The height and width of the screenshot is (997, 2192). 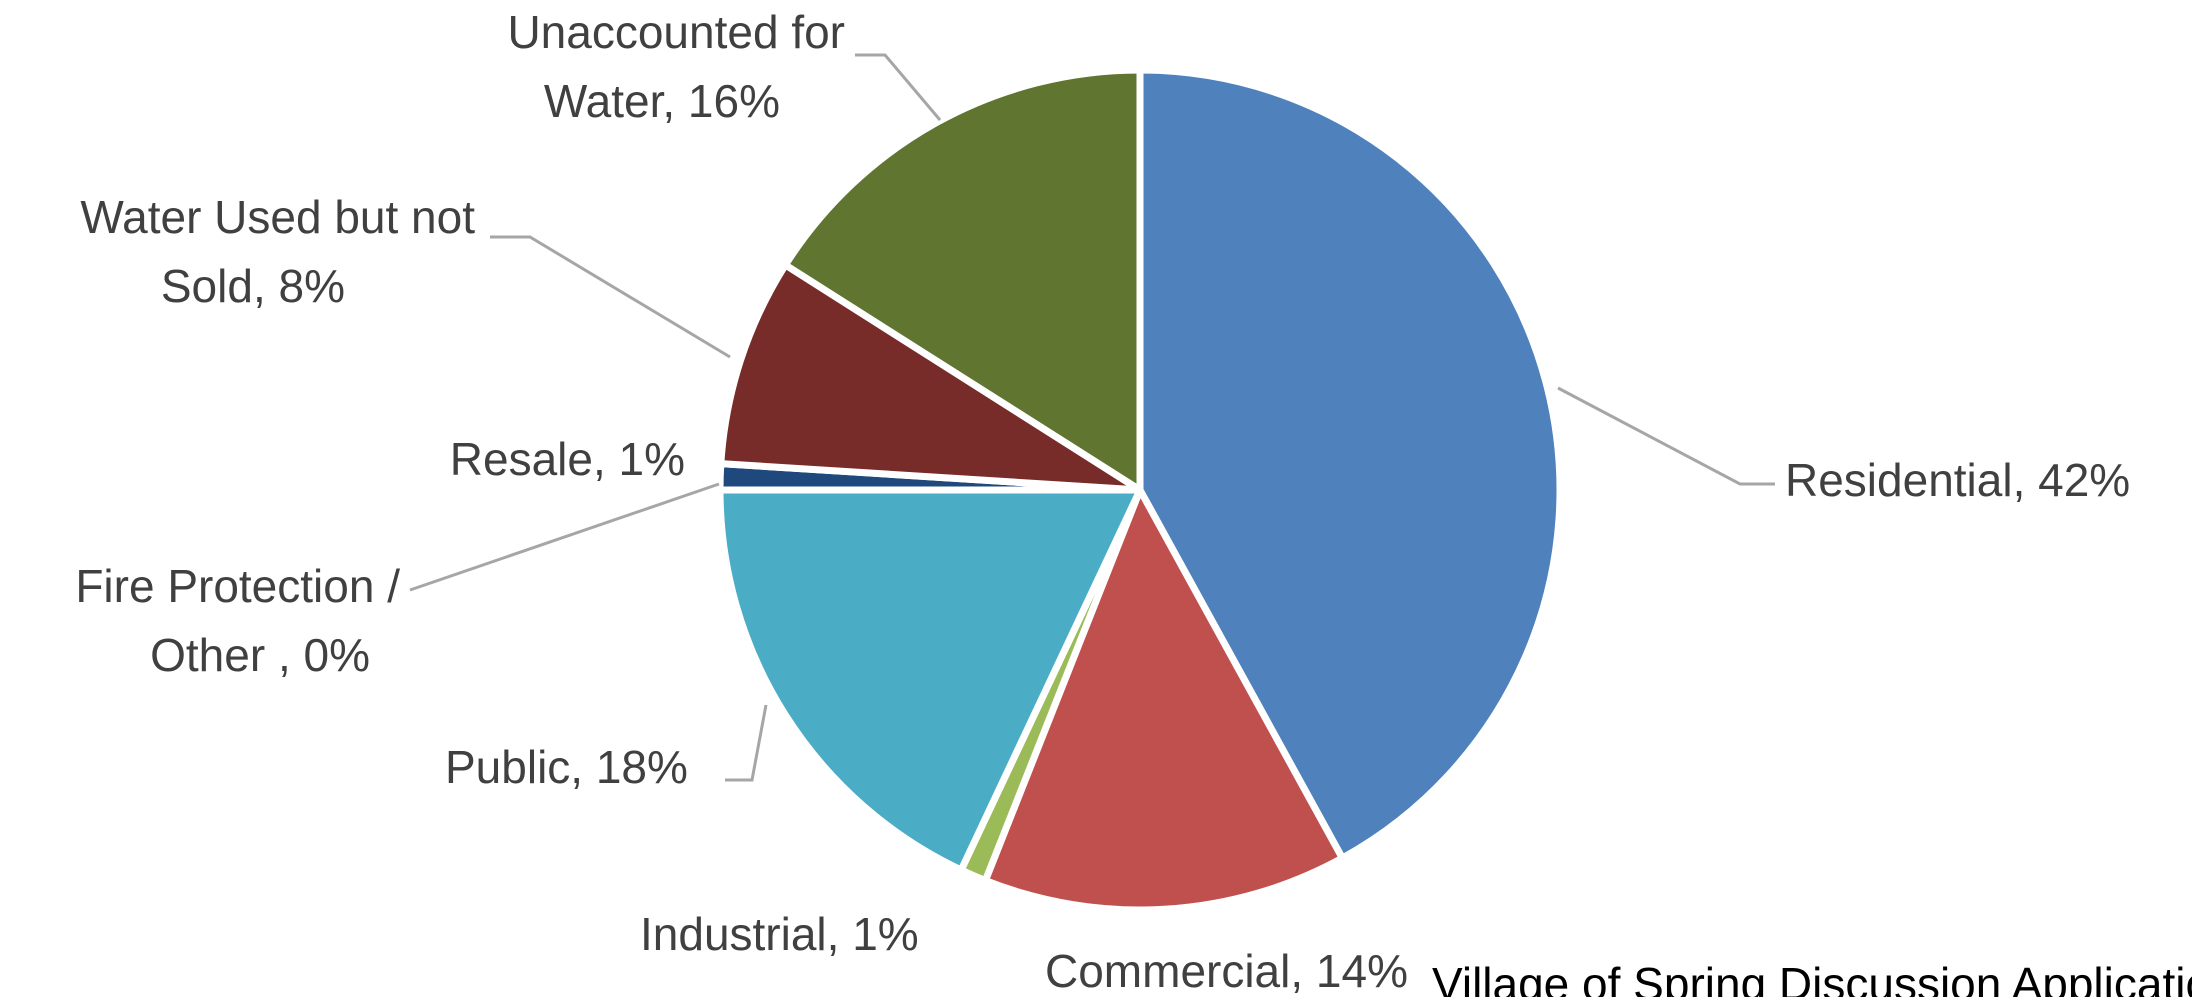 I want to click on leader-line-water-used-but-not-sold, so click(x=610, y=297).